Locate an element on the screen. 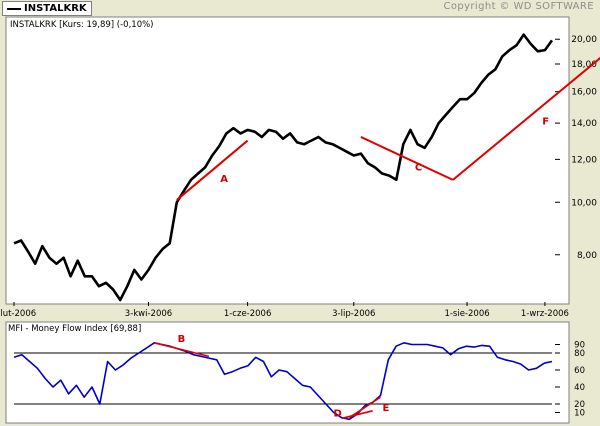 This screenshot has width=600, height=426. price-y-tick-label: 10,00 is located at coordinates (584, 203).